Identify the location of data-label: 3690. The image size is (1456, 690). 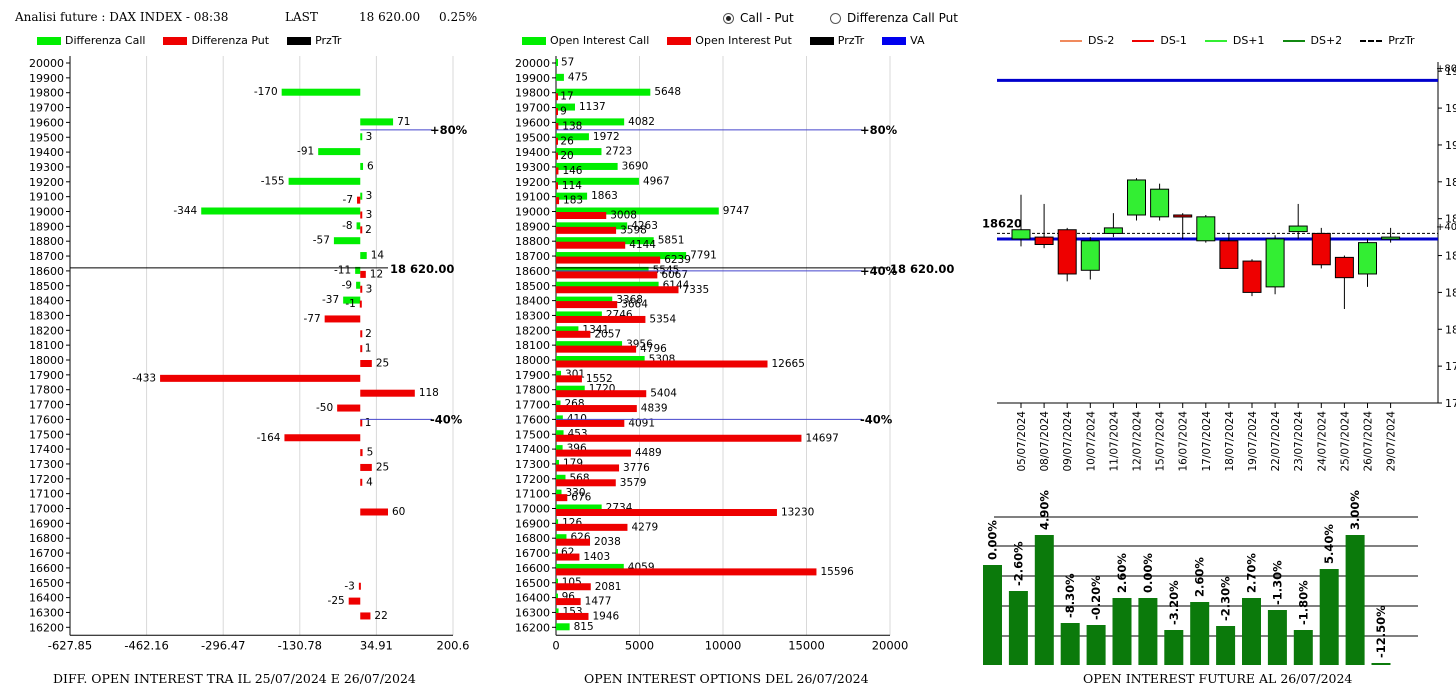
(635, 166).